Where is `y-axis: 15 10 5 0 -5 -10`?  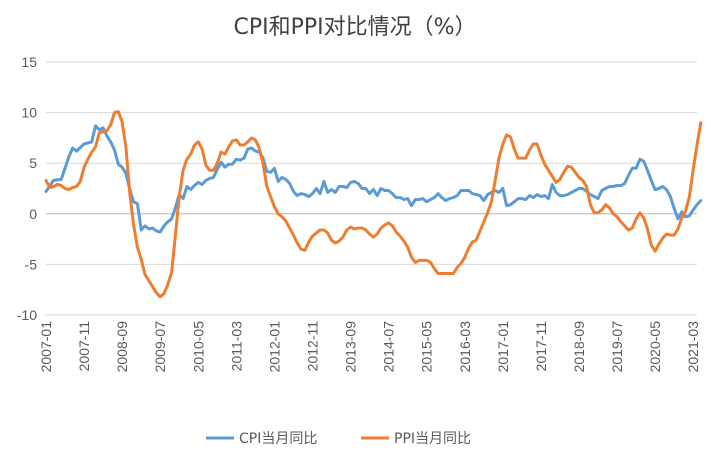 y-axis: 15 10 5 0 -5 -10 is located at coordinates (27, 188).